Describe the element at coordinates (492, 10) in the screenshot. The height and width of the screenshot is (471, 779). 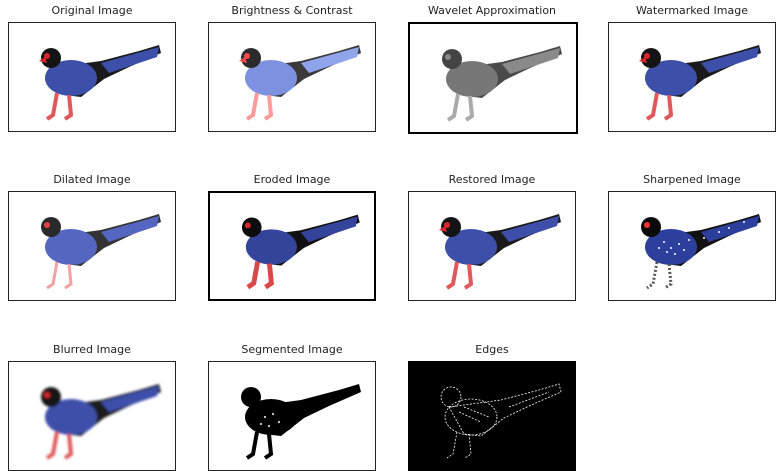
I see `panel-title: Wavelet Approximation` at that location.